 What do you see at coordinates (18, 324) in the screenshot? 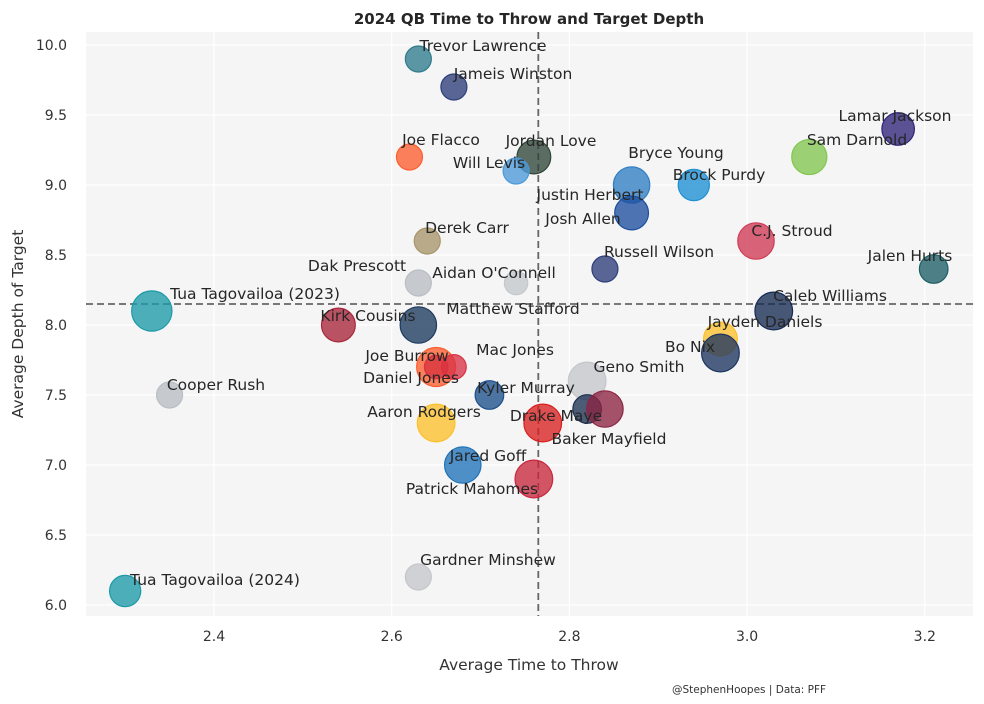
I see `y-axis-label: Average Depth of Target` at bounding box center [18, 324].